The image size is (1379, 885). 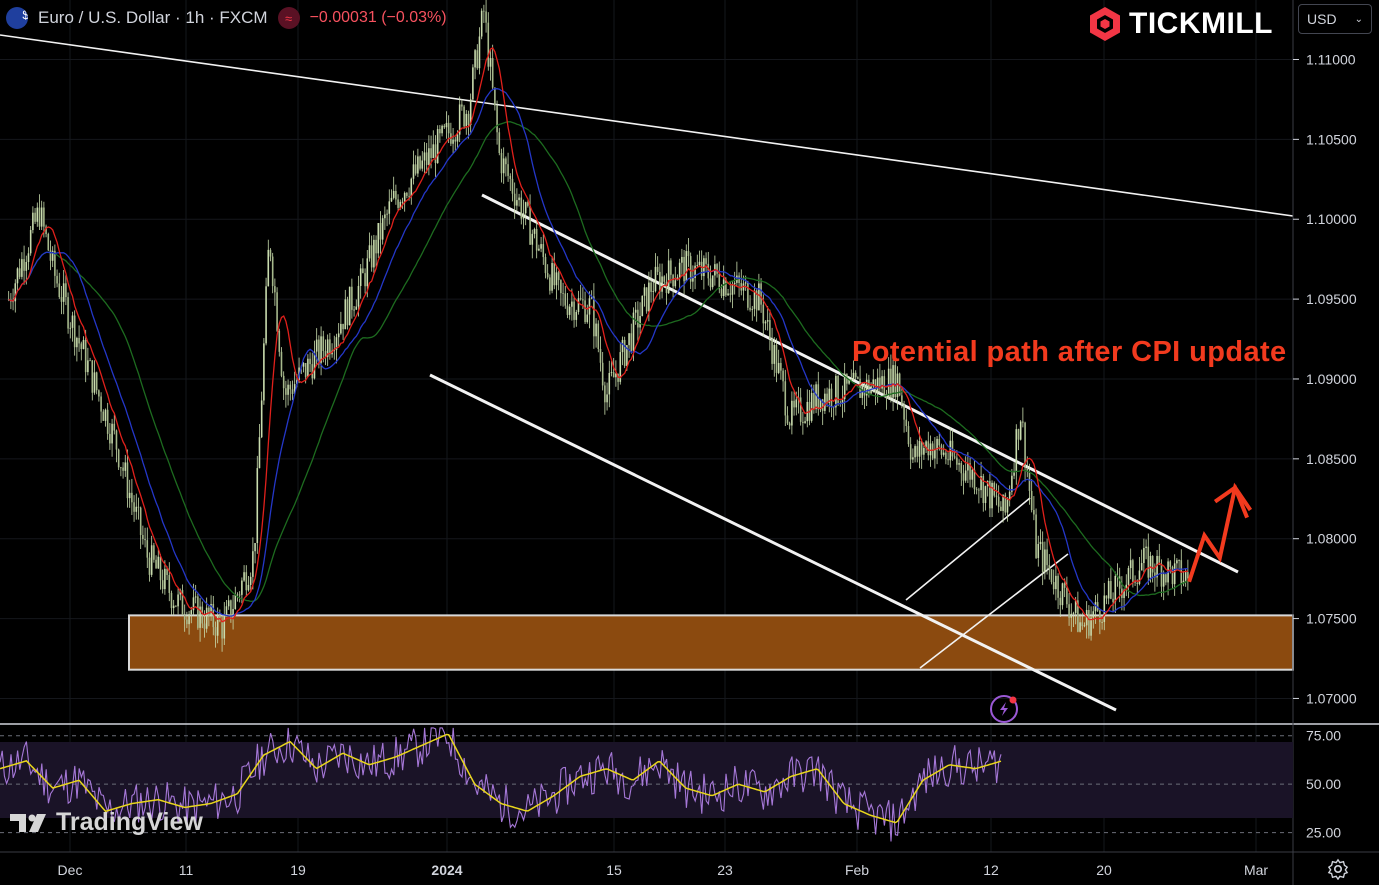 What do you see at coordinates (1323, 784) in the screenshot?
I see `rsi-axis: 75.00 50.00 25.00` at bounding box center [1323, 784].